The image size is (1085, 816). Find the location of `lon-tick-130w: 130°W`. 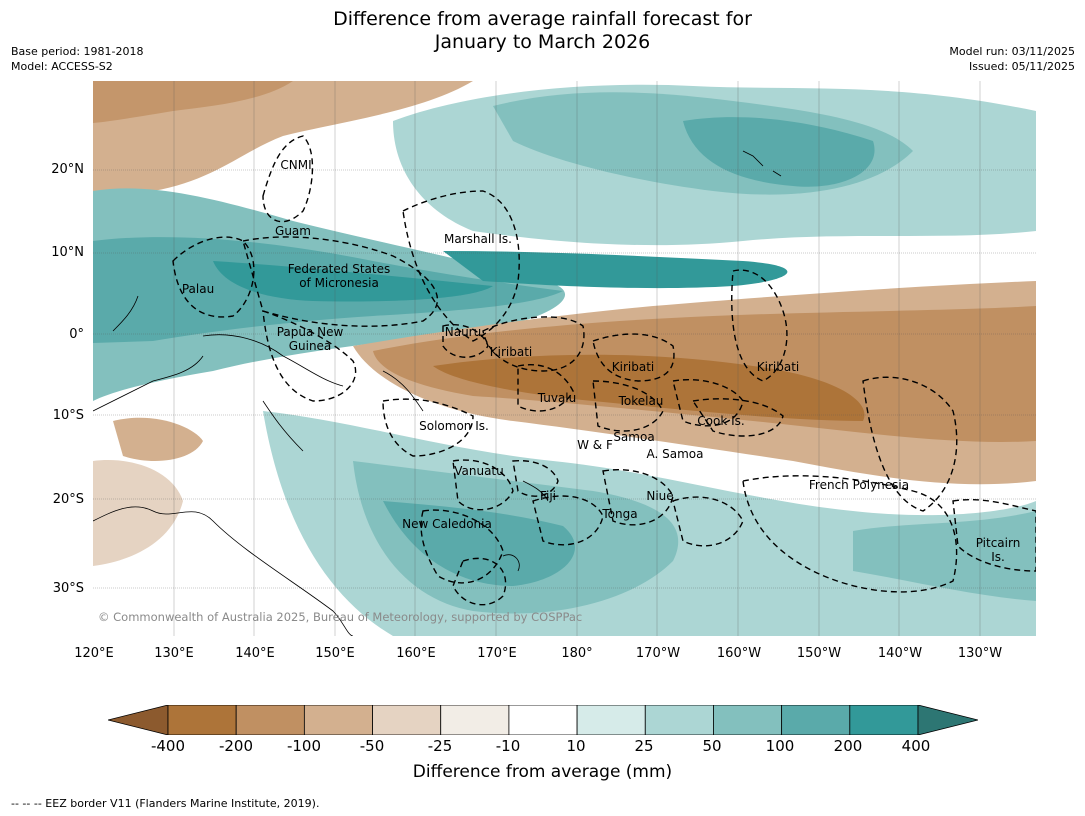

lon-tick-130w: 130°W is located at coordinates (980, 653).